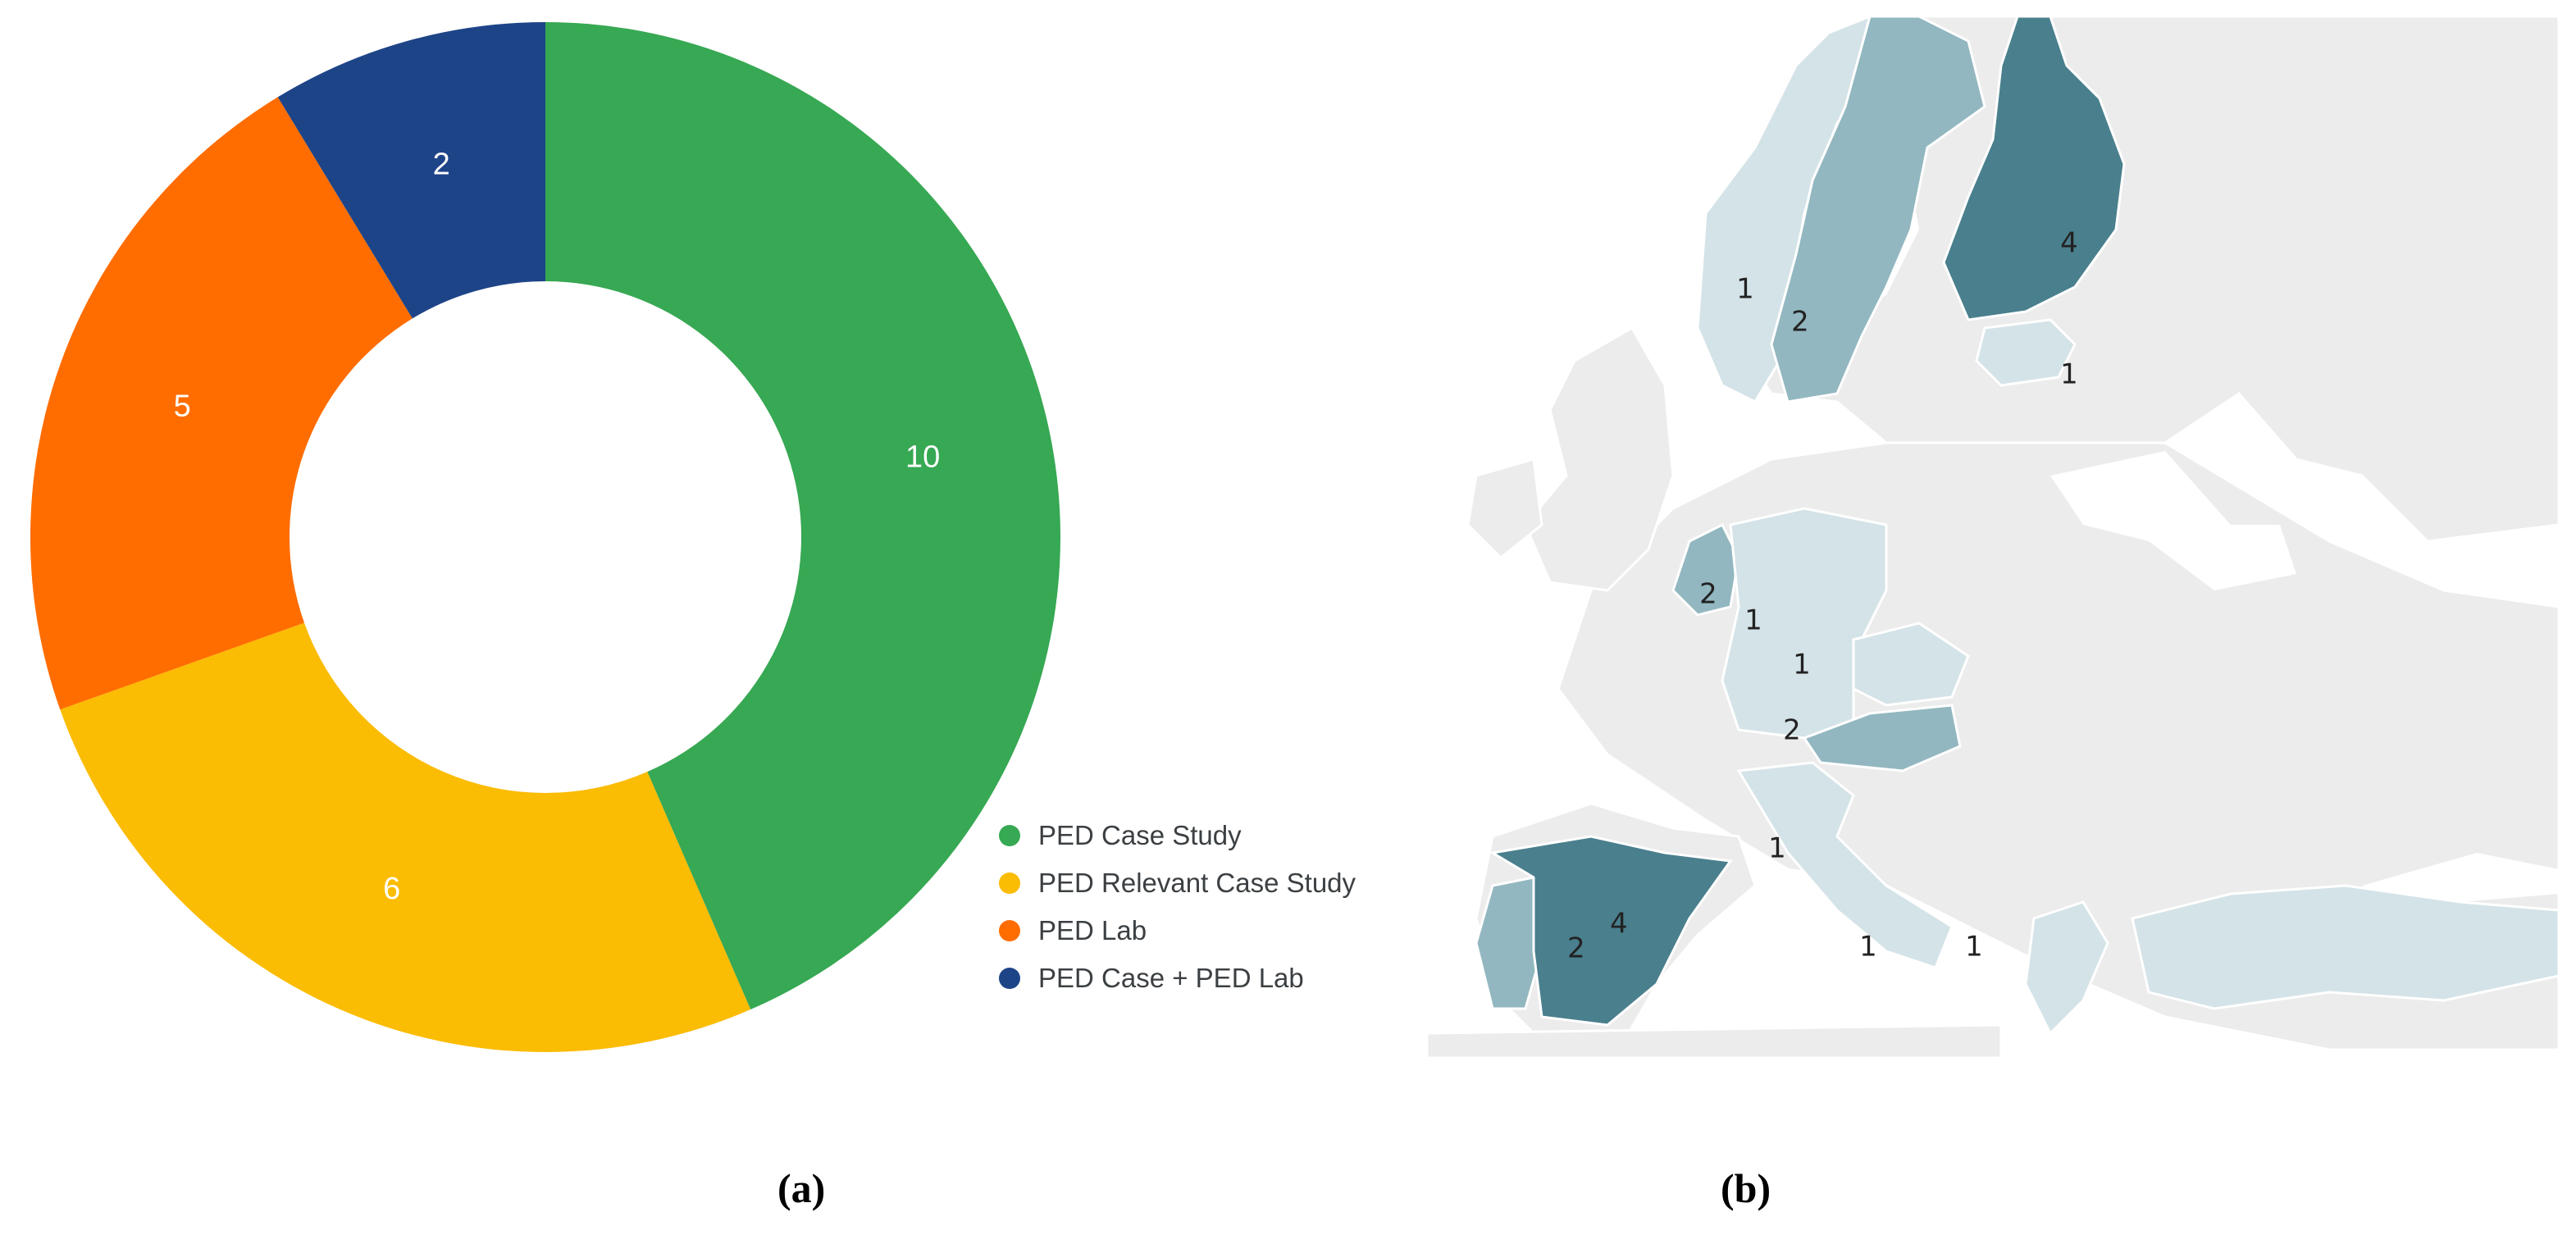 This screenshot has width=2576, height=1253. Describe the element at coordinates (1140, 835) in the screenshot. I see `legend-label: PED Case Study` at that location.